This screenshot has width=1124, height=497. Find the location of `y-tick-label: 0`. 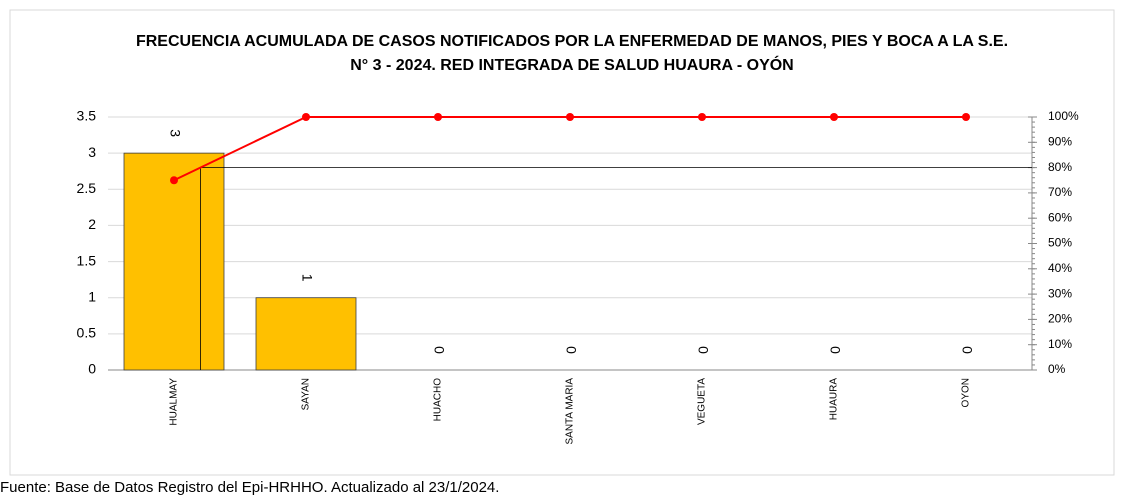

y-tick-label: 0 is located at coordinates (92, 369).